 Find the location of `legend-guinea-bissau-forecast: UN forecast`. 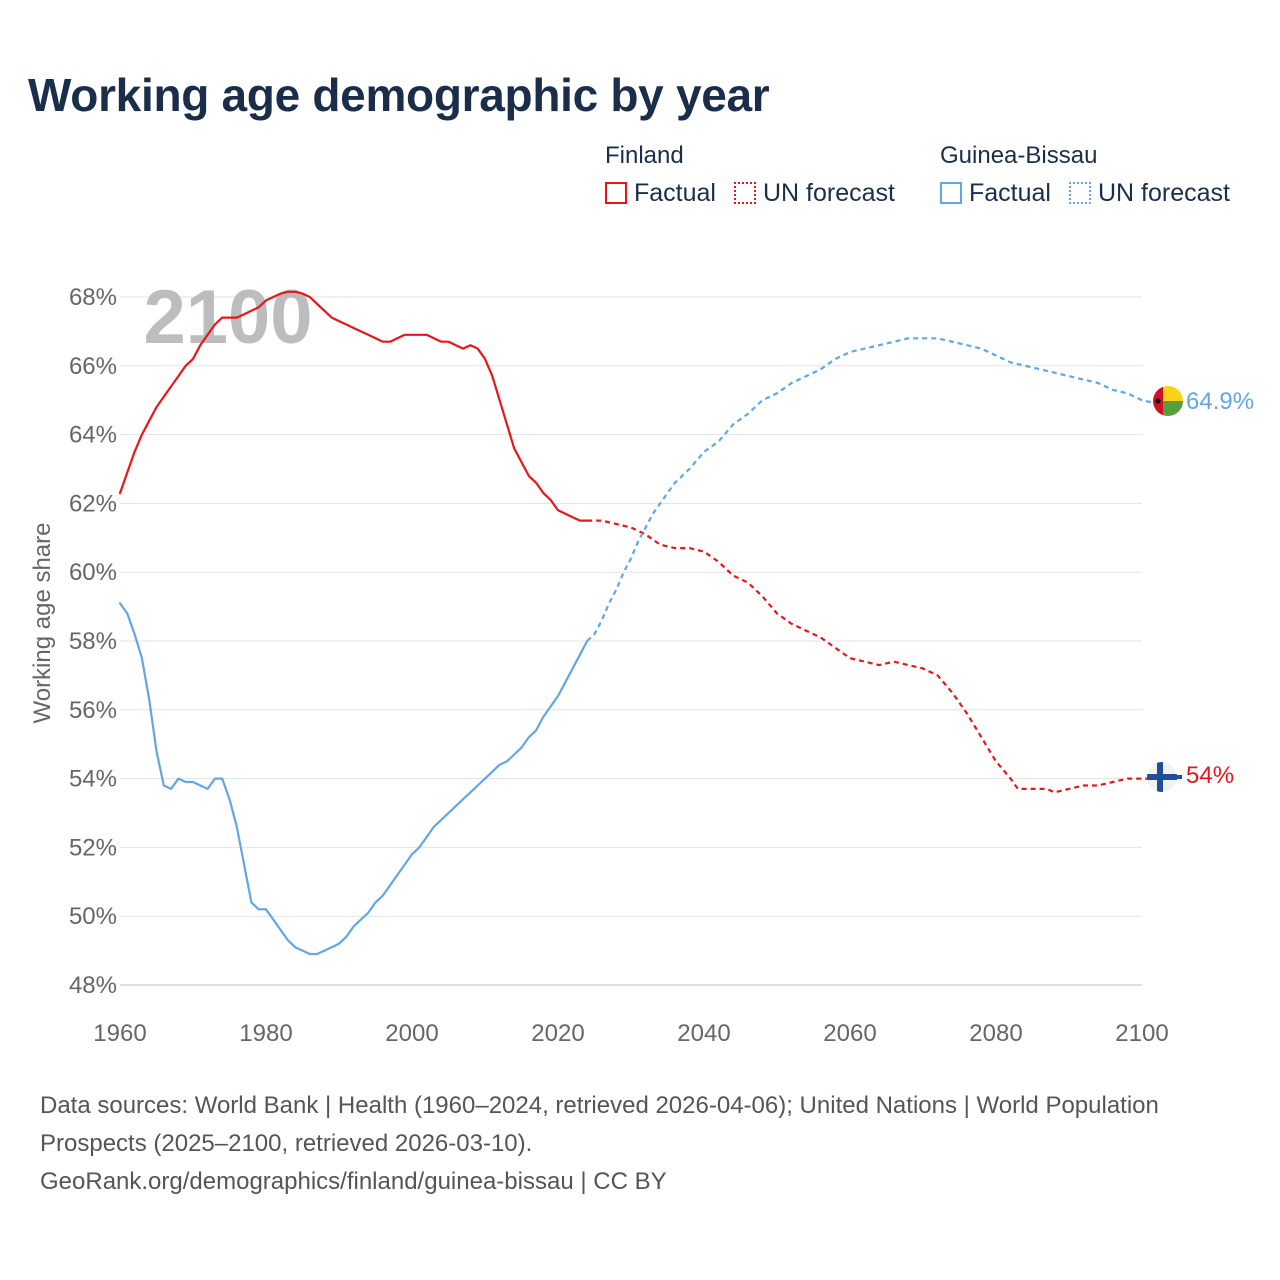

legend-guinea-bissau-forecast: UN forecast is located at coordinates (1149, 193).